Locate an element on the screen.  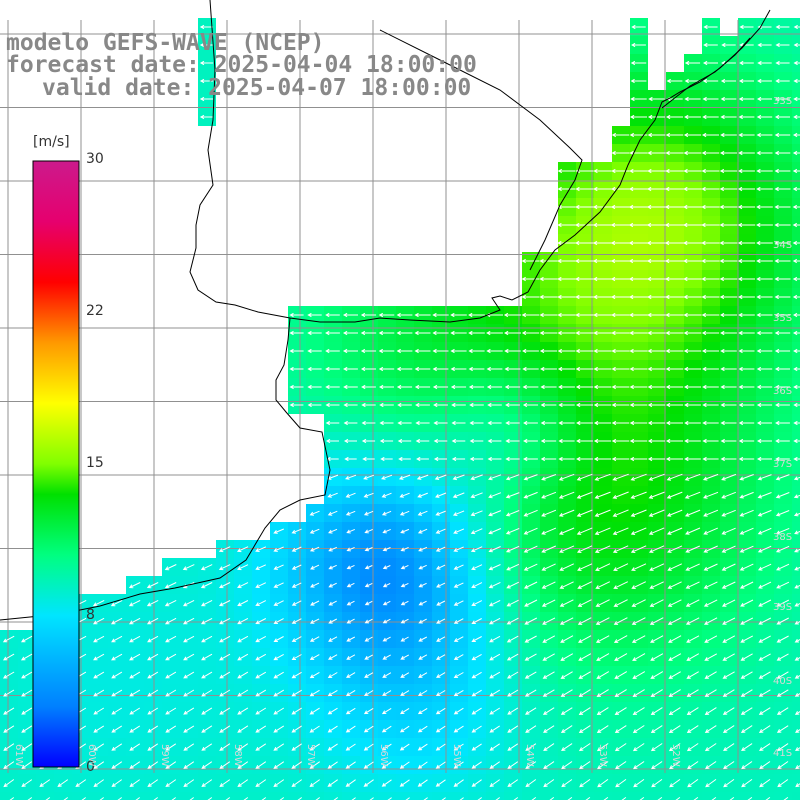
lon-label-53w: 53W is located at coordinates (602, 755).